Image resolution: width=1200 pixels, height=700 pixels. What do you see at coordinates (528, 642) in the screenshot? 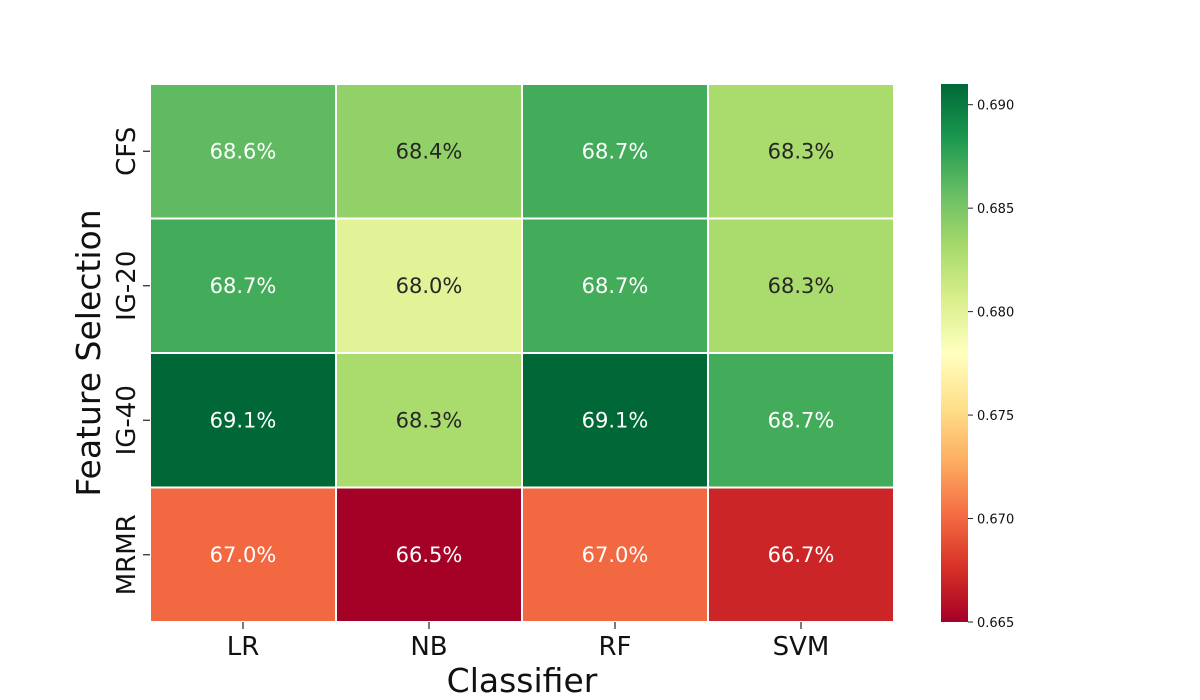
I see `x-axis: LR NB RF SVM` at bounding box center [528, 642].